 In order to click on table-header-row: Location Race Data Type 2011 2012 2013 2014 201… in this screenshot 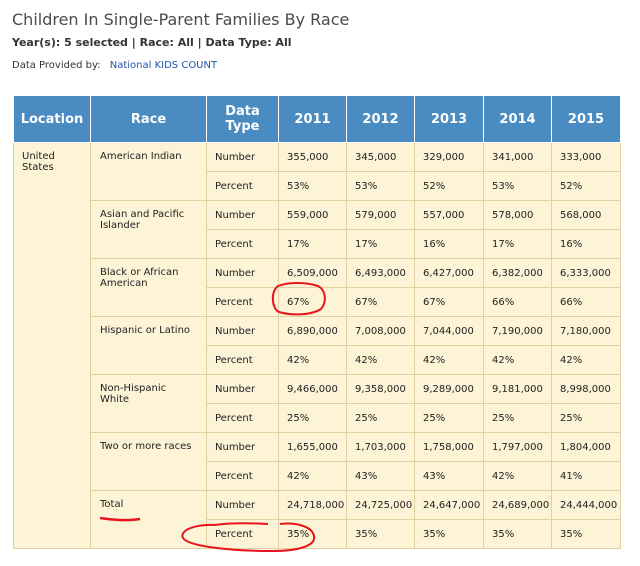, I will do `click(317, 119)`.